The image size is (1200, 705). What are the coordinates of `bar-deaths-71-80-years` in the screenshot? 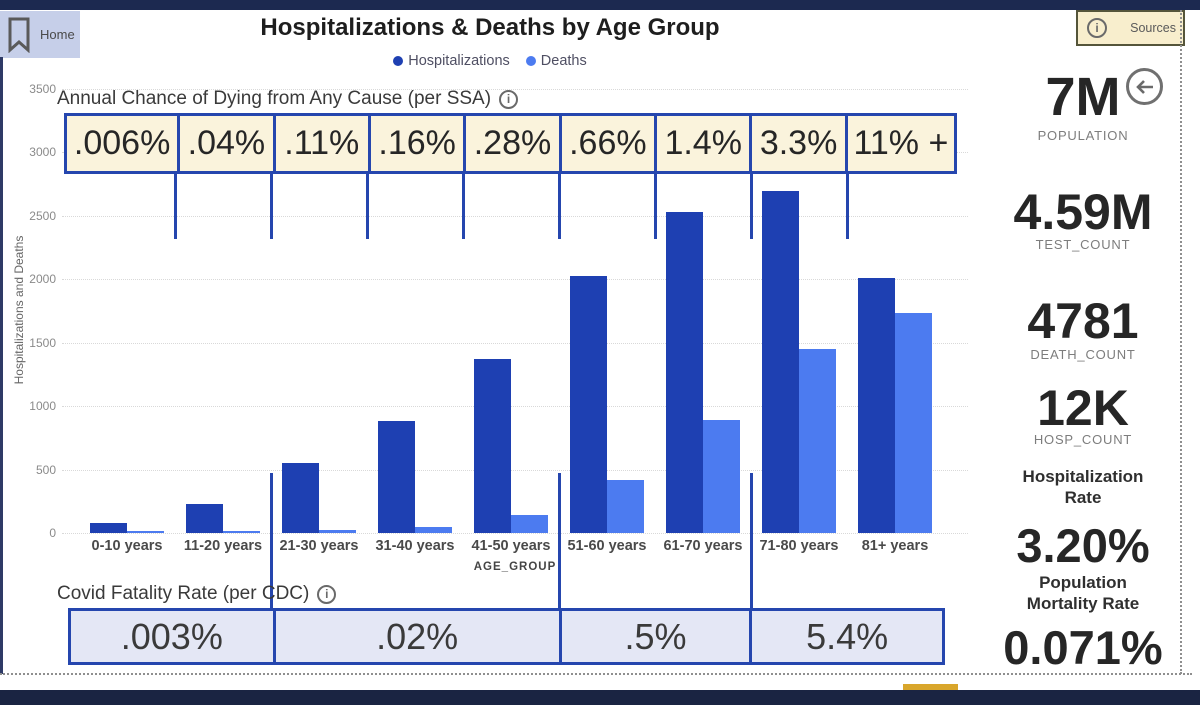 It's located at (817, 440).